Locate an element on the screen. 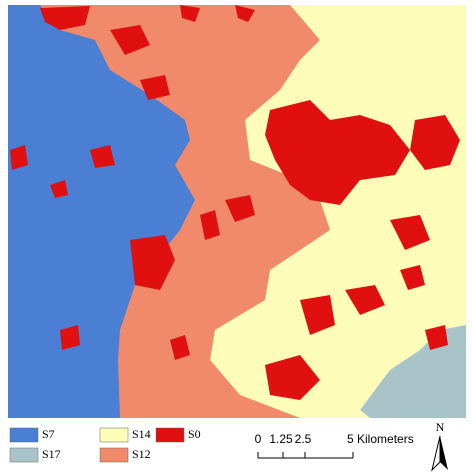 The image size is (474, 474). scale-bar: 0 1.25 2.5 5 Kilometers is located at coordinates (334, 445).